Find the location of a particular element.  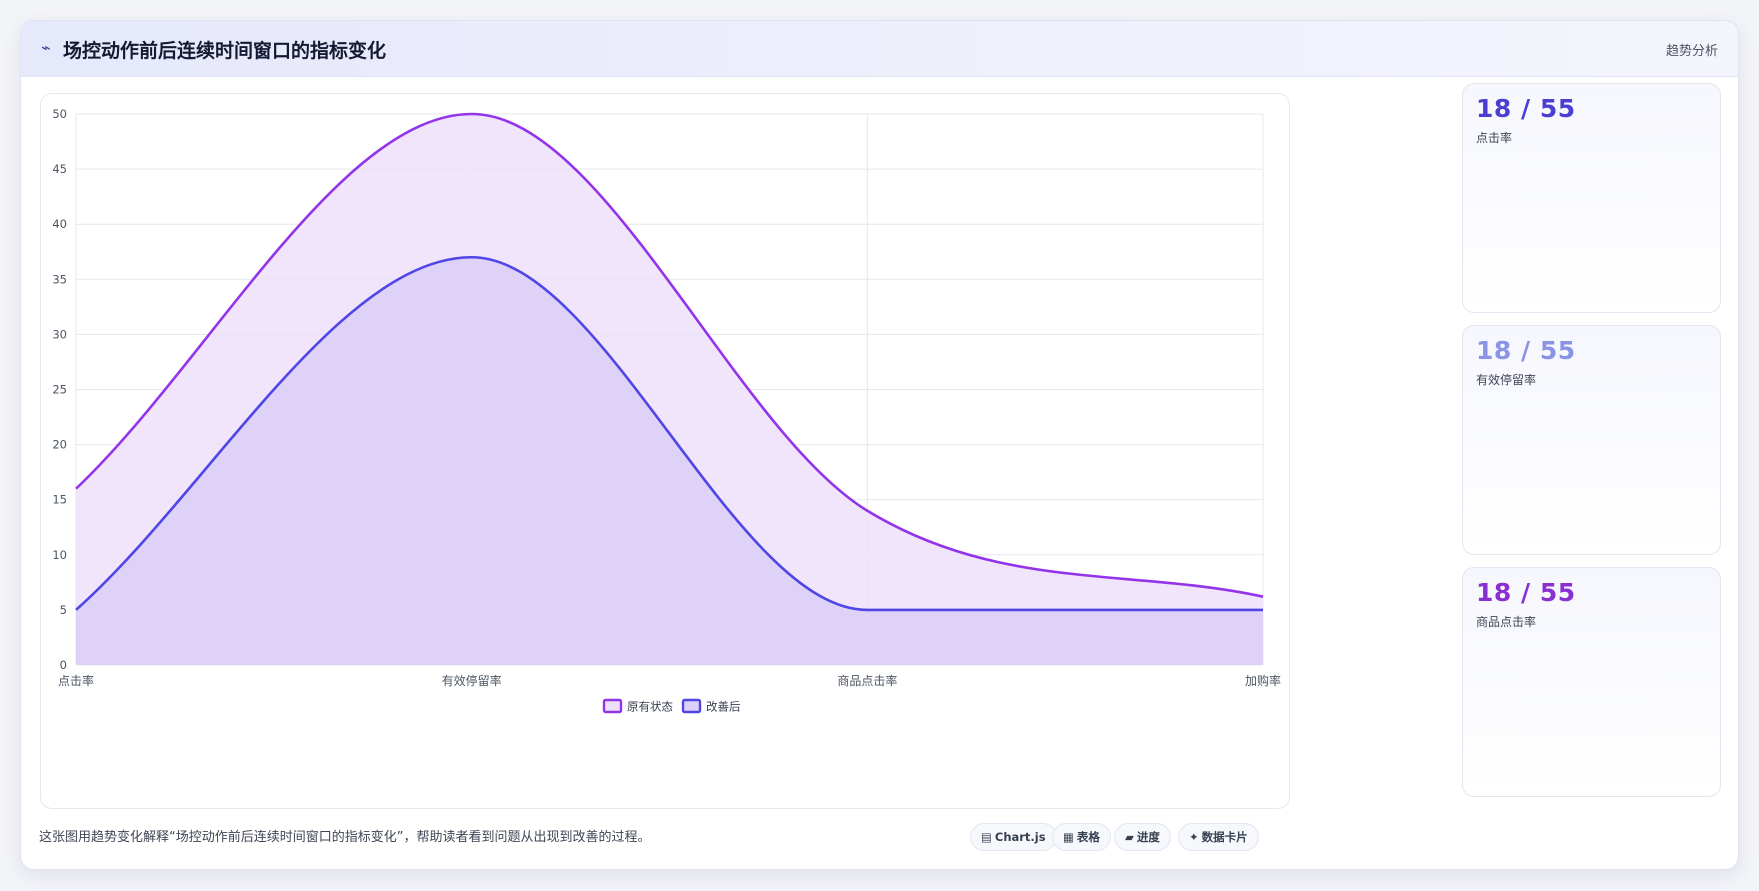

y-tick-label: 20 is located at coordinates (59, 445).